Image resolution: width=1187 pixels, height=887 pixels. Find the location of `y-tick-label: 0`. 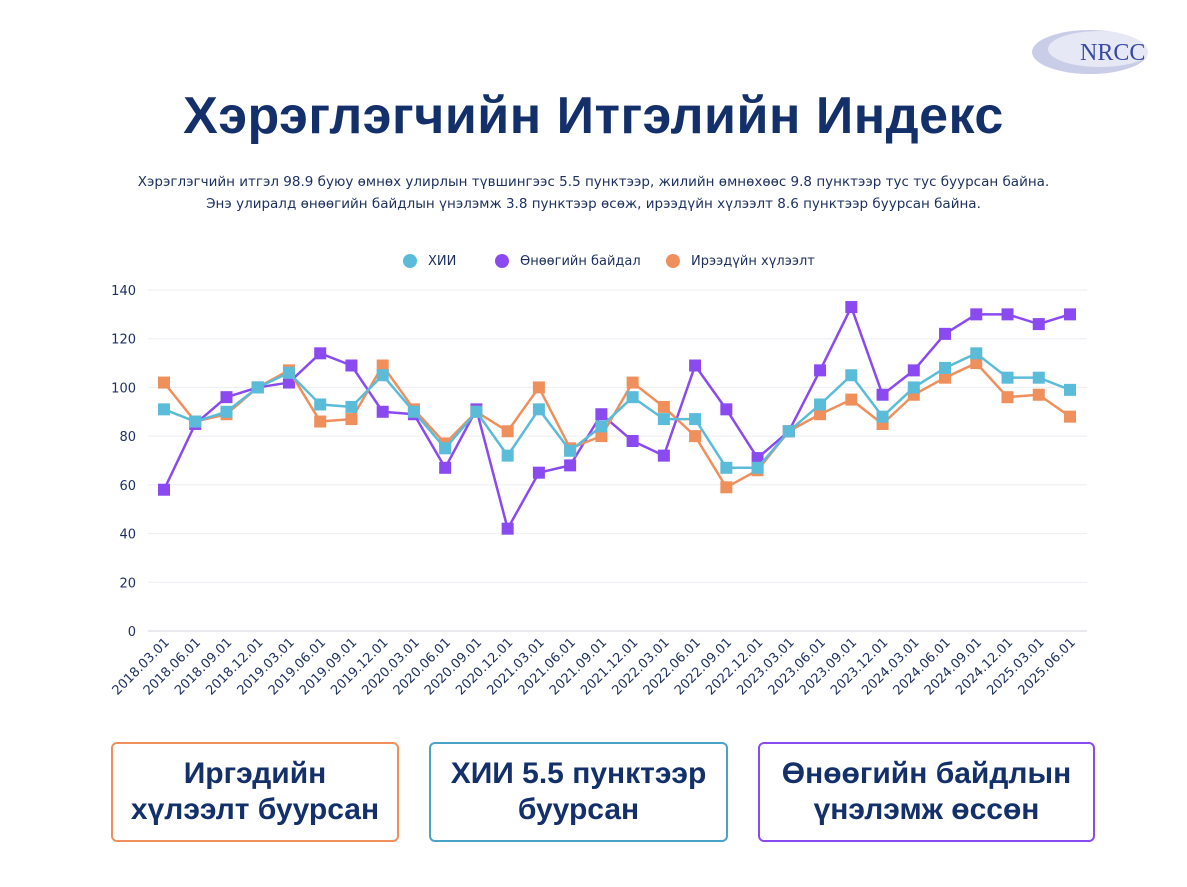

y-tick-label: 0 is located at coordinates (132, 632).